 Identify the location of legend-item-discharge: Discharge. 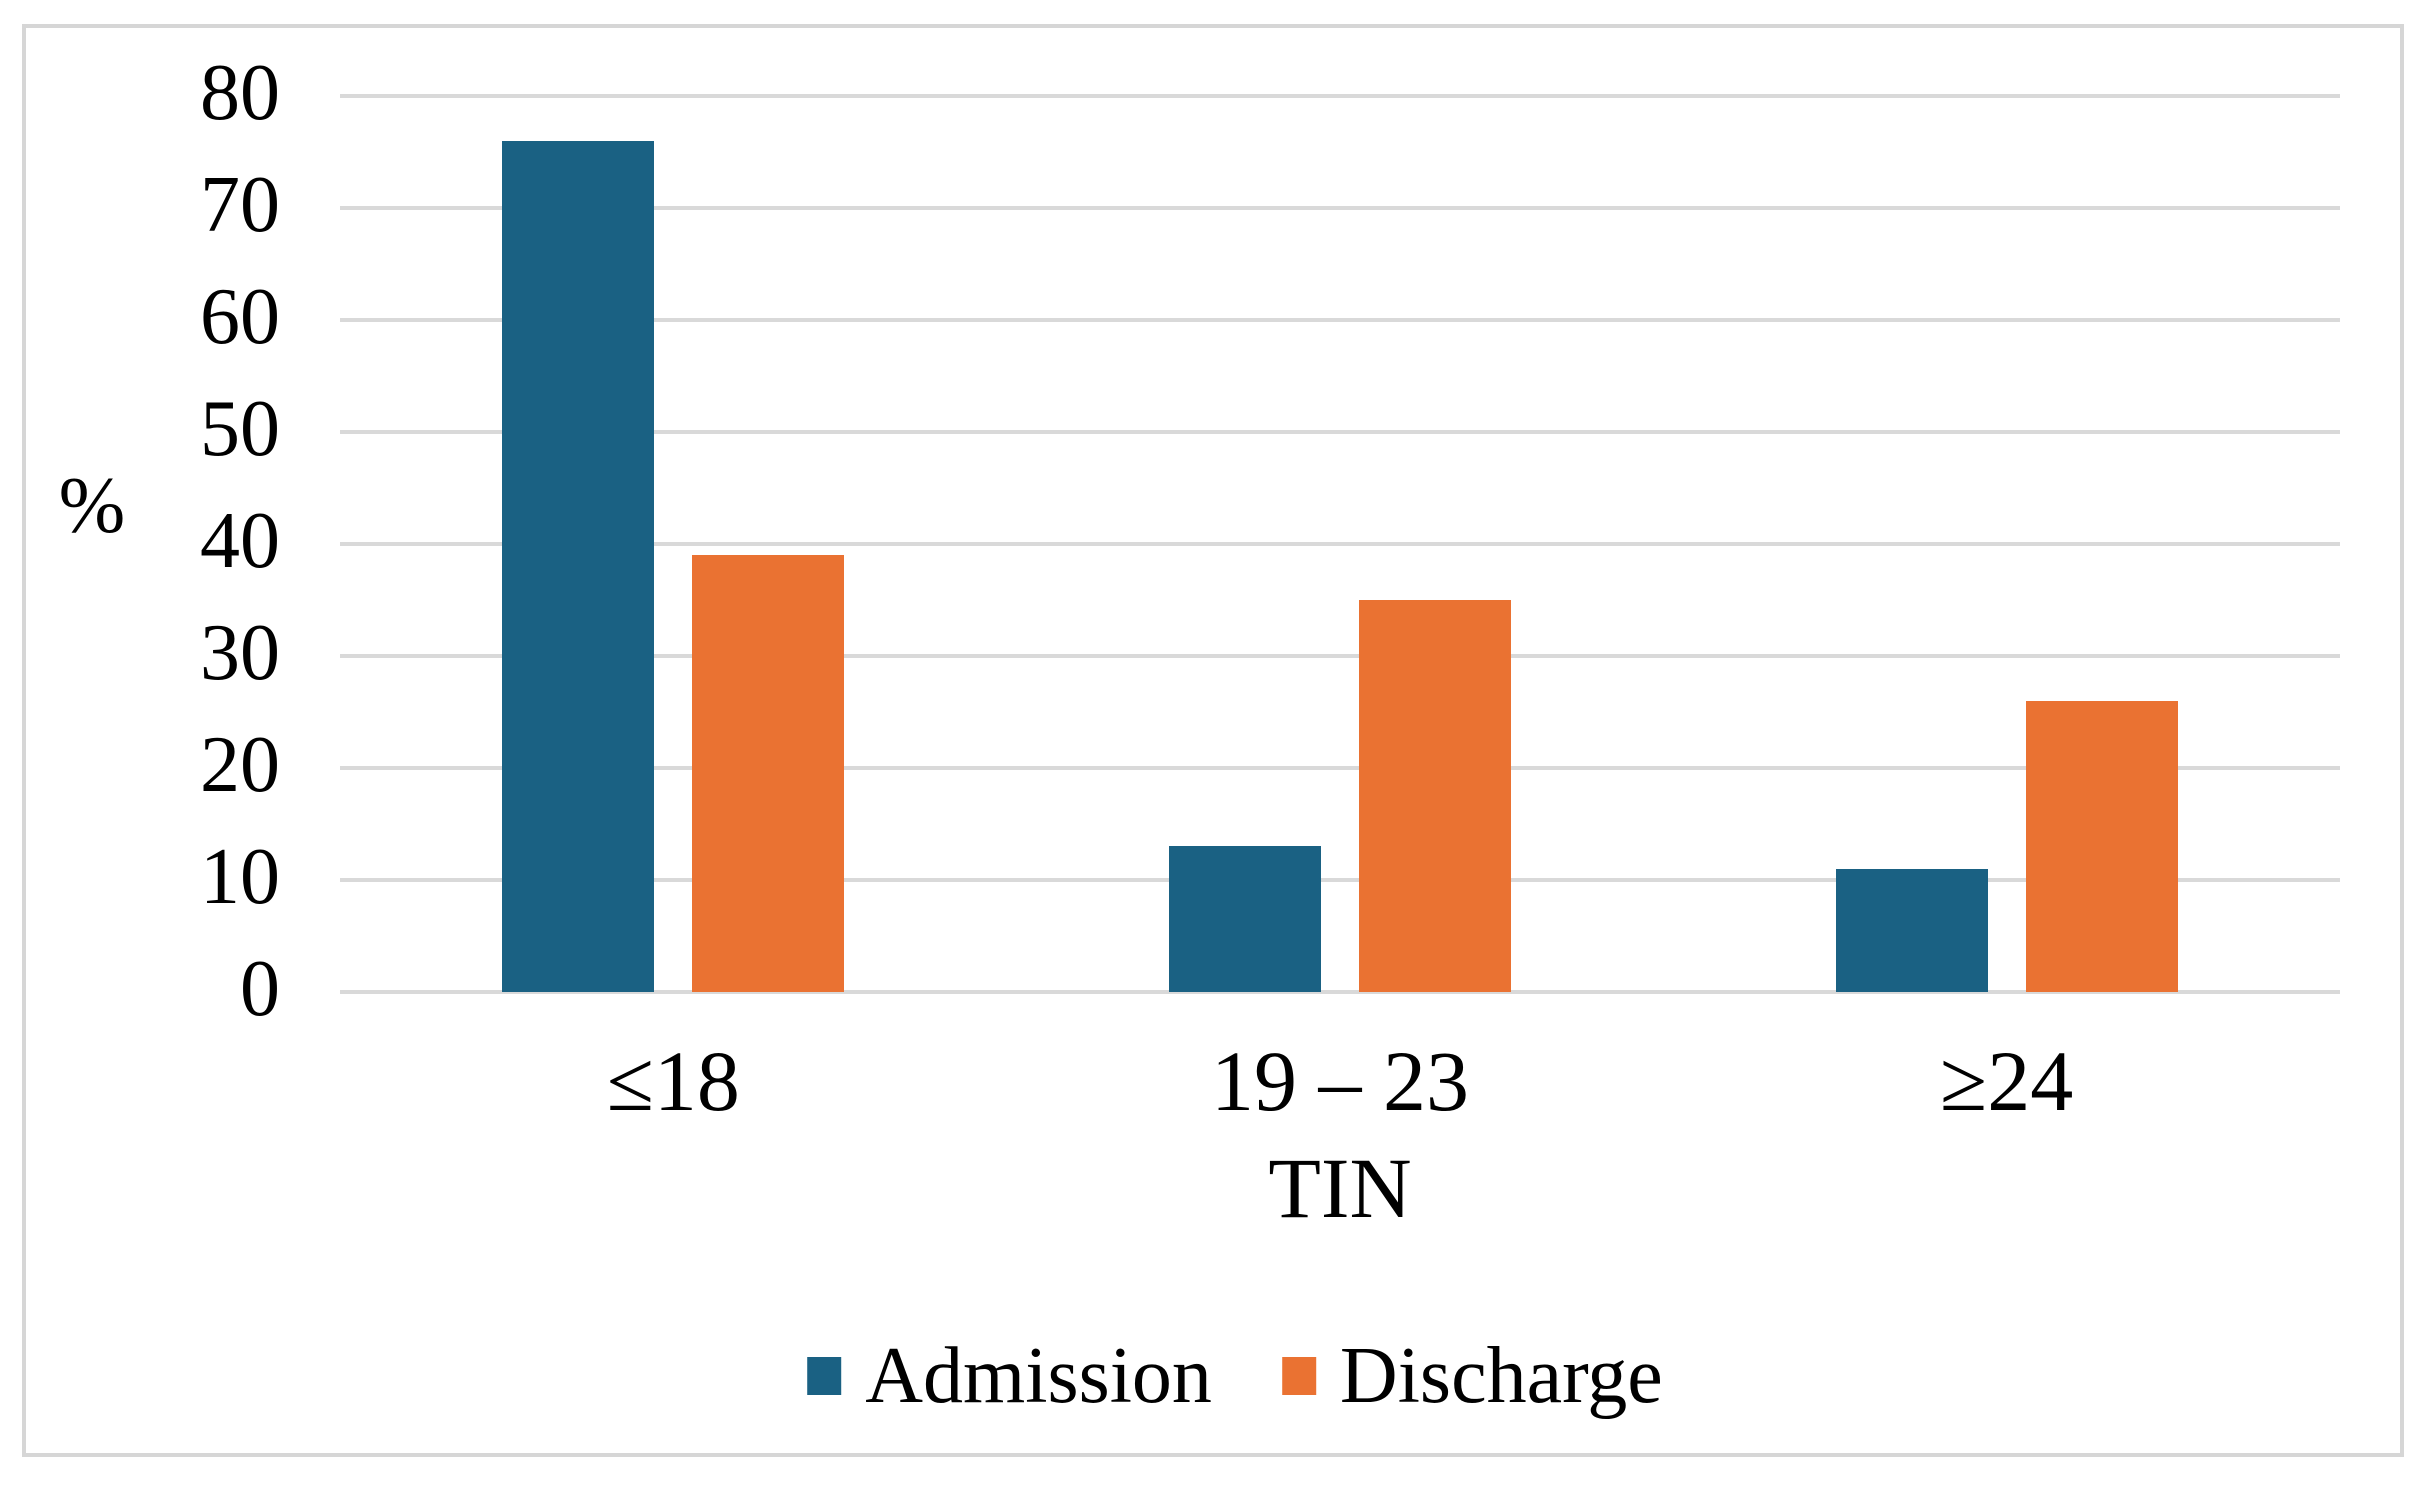
(1472, 1376).